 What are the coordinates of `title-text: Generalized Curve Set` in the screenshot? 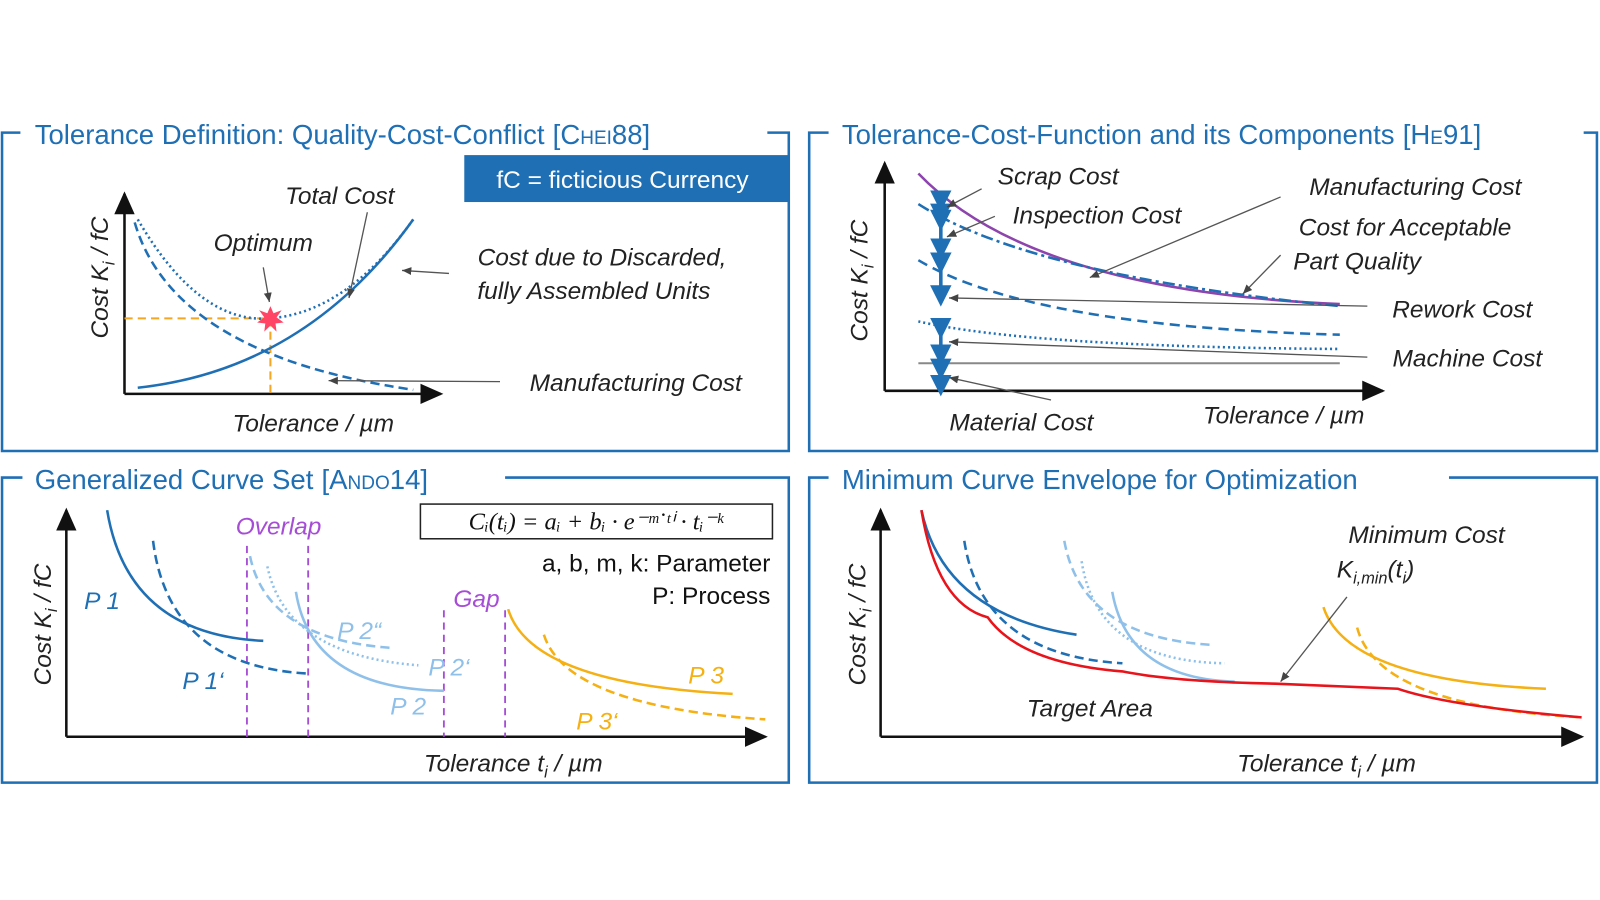 It's located at (174, 479).